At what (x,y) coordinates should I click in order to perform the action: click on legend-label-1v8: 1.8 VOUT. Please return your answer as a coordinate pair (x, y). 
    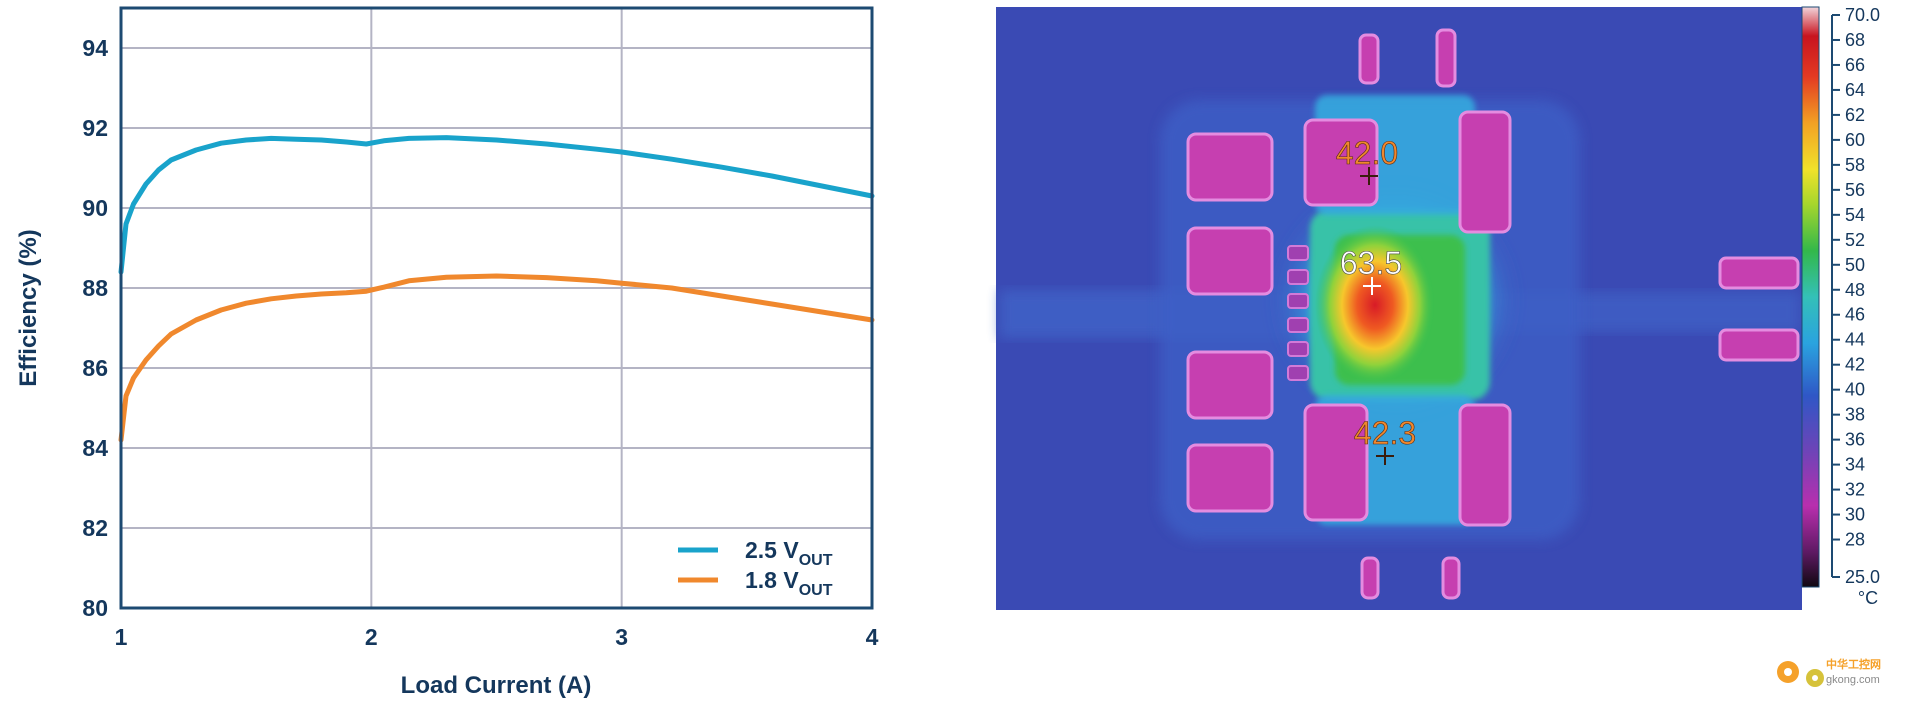
    Looking at the image, I should click on (789, 583).